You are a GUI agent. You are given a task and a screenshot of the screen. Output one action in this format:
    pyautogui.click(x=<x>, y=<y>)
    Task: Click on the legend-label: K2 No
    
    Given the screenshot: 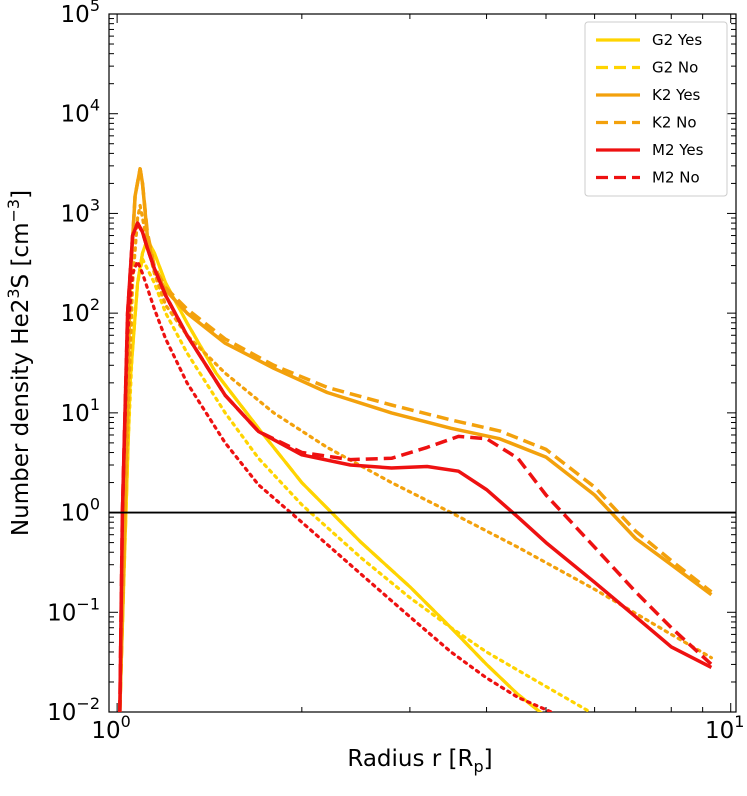 What is the action you would take?
    pyautogui.click(x=674, y=123)
    